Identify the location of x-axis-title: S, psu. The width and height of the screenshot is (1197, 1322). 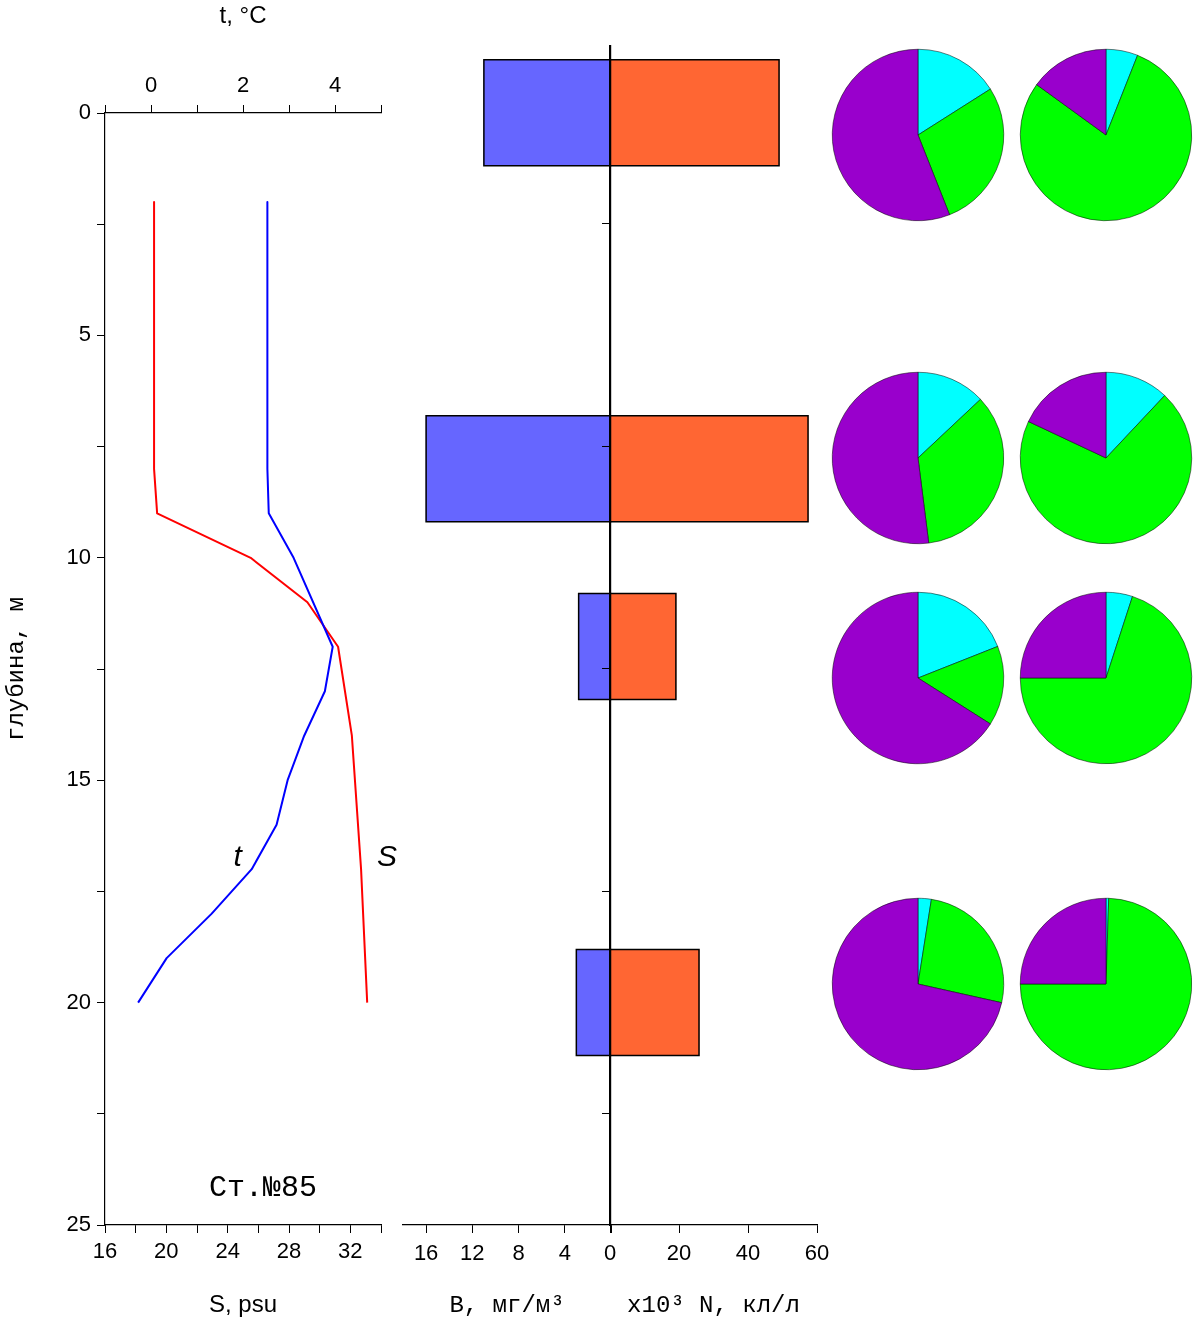
(243, 1304).